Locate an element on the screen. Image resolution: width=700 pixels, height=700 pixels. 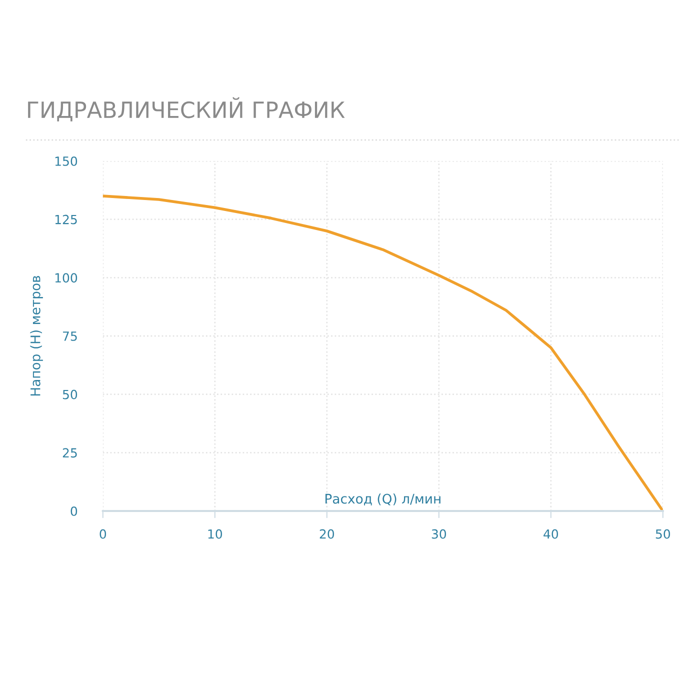
y-tick-label: 100 is located at coordinates (66, 278).